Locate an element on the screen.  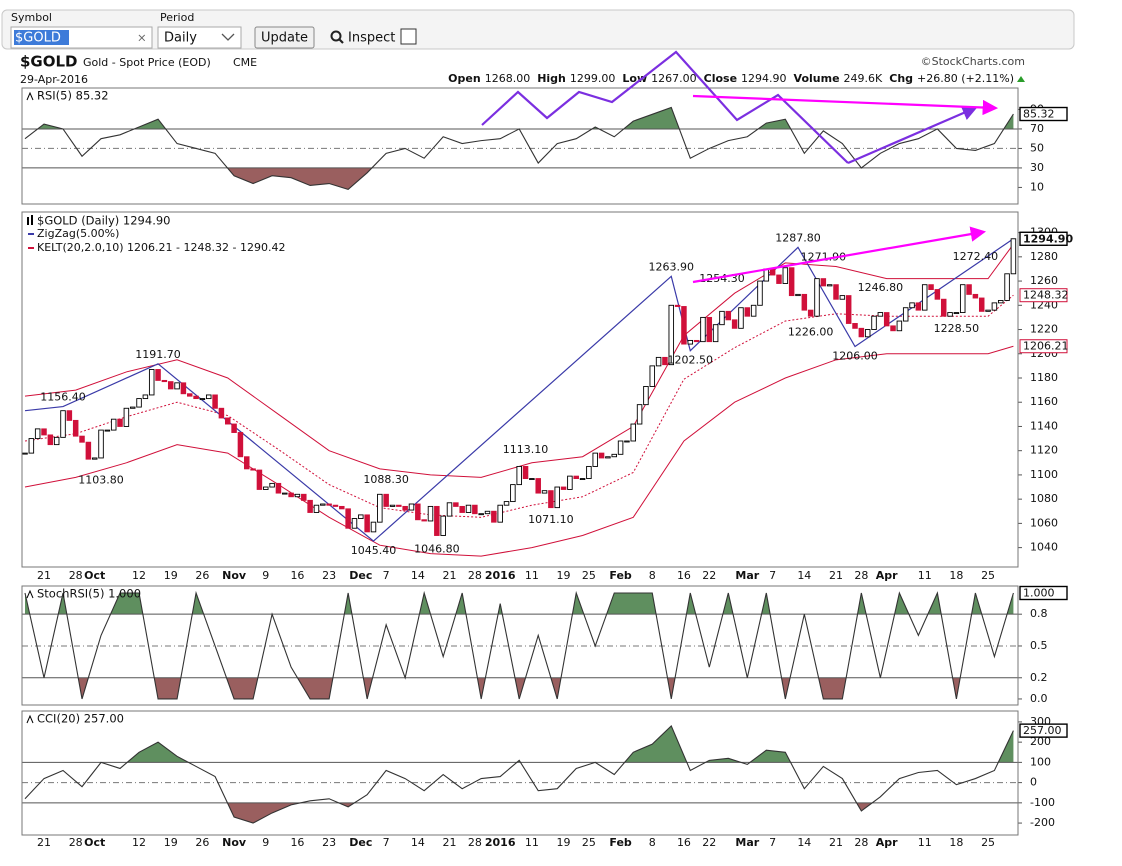
update-button: Update is located at coordinates (284, 37).